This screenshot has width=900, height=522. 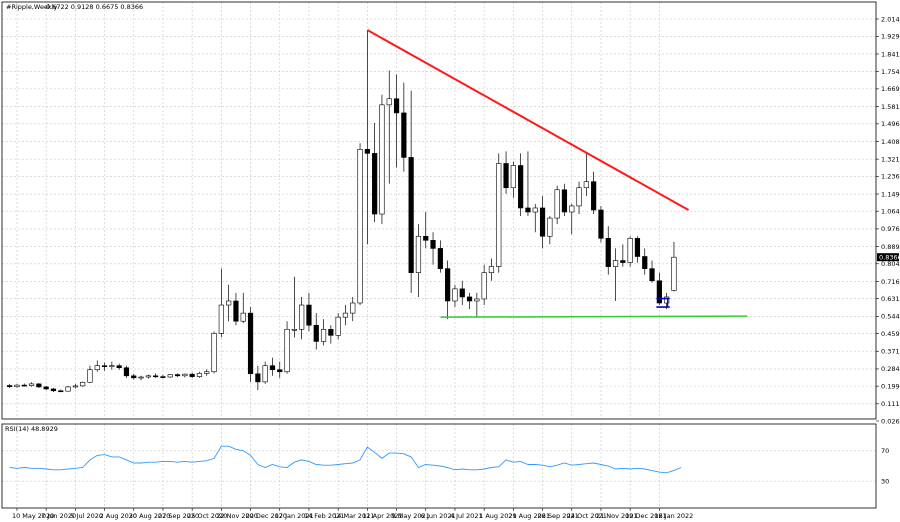 I want to click on price-tick-label: 0.9765, so click(x=890, y=229).